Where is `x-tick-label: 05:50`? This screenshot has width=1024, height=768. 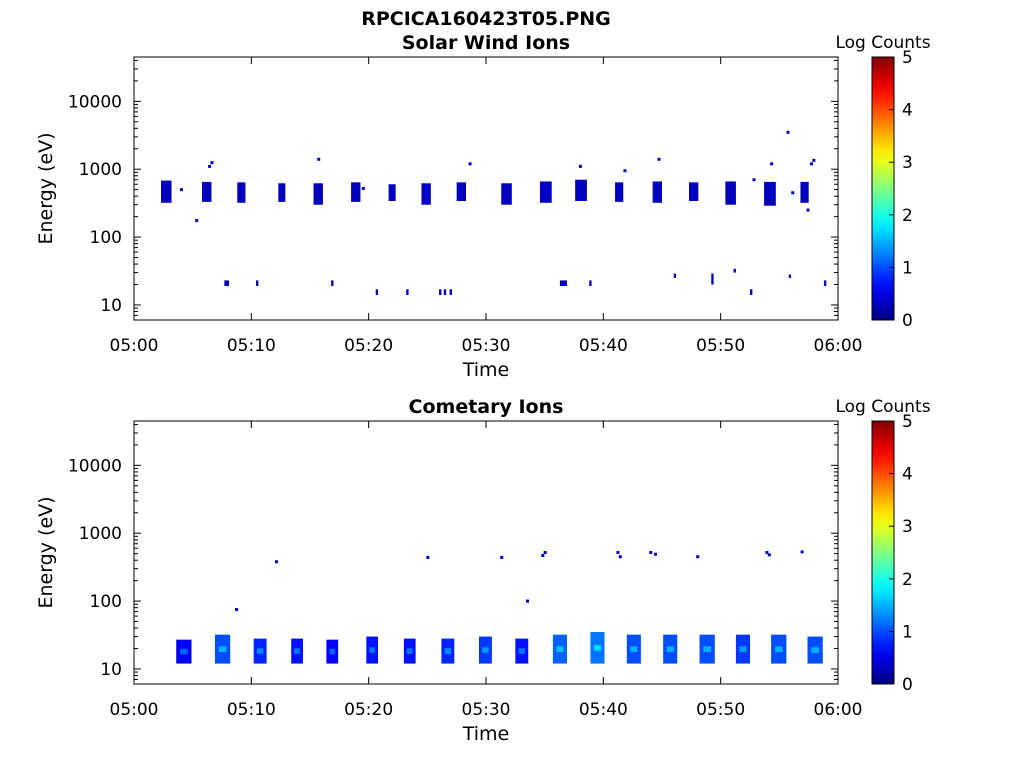 x-tick-label: 05:50 is located at coordinates (720, 346).